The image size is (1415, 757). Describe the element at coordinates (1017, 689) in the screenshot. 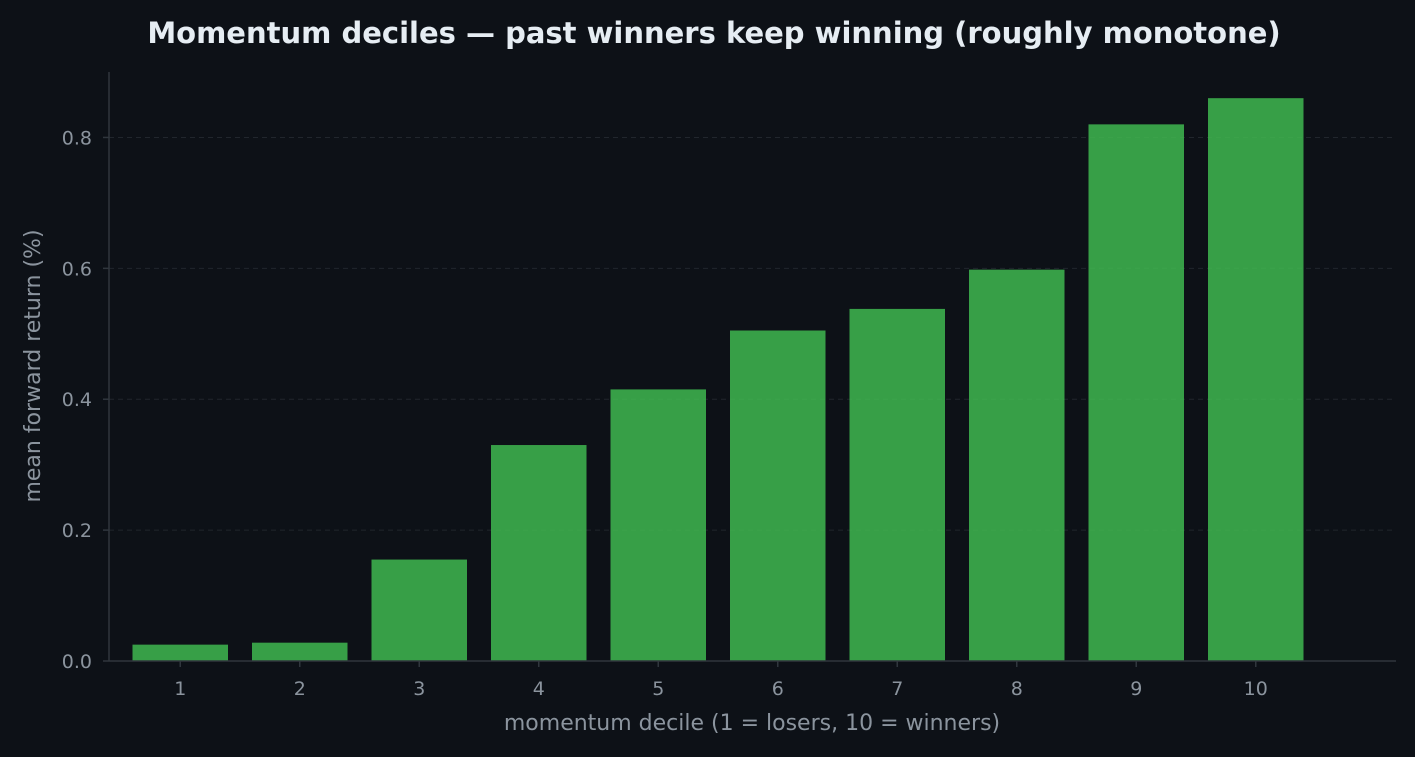

I see `x-tick-label: 8` at that location.